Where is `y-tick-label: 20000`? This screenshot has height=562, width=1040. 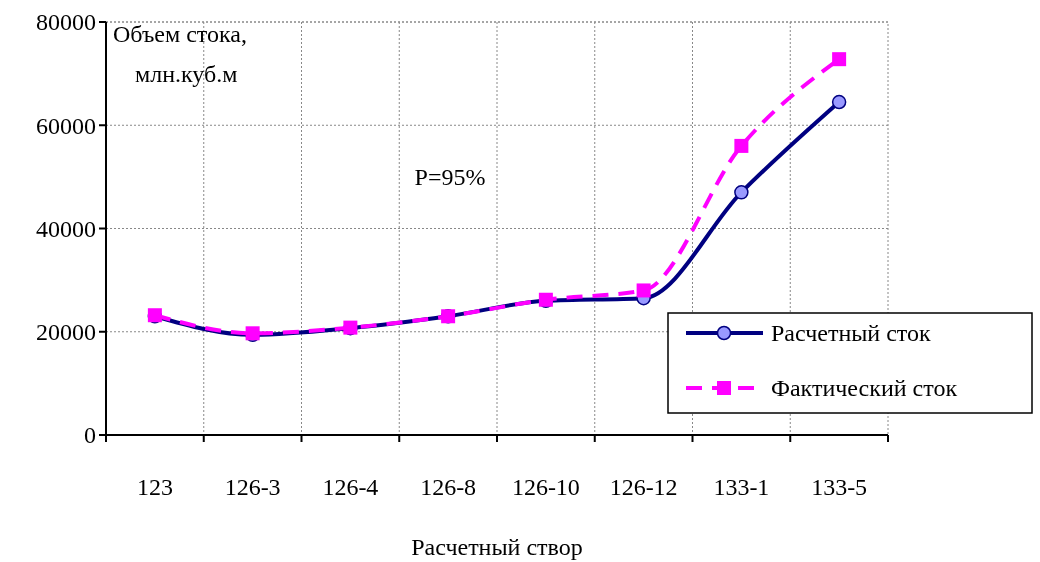
y-tick-label: 20000 is located at coordinates (66, 332).